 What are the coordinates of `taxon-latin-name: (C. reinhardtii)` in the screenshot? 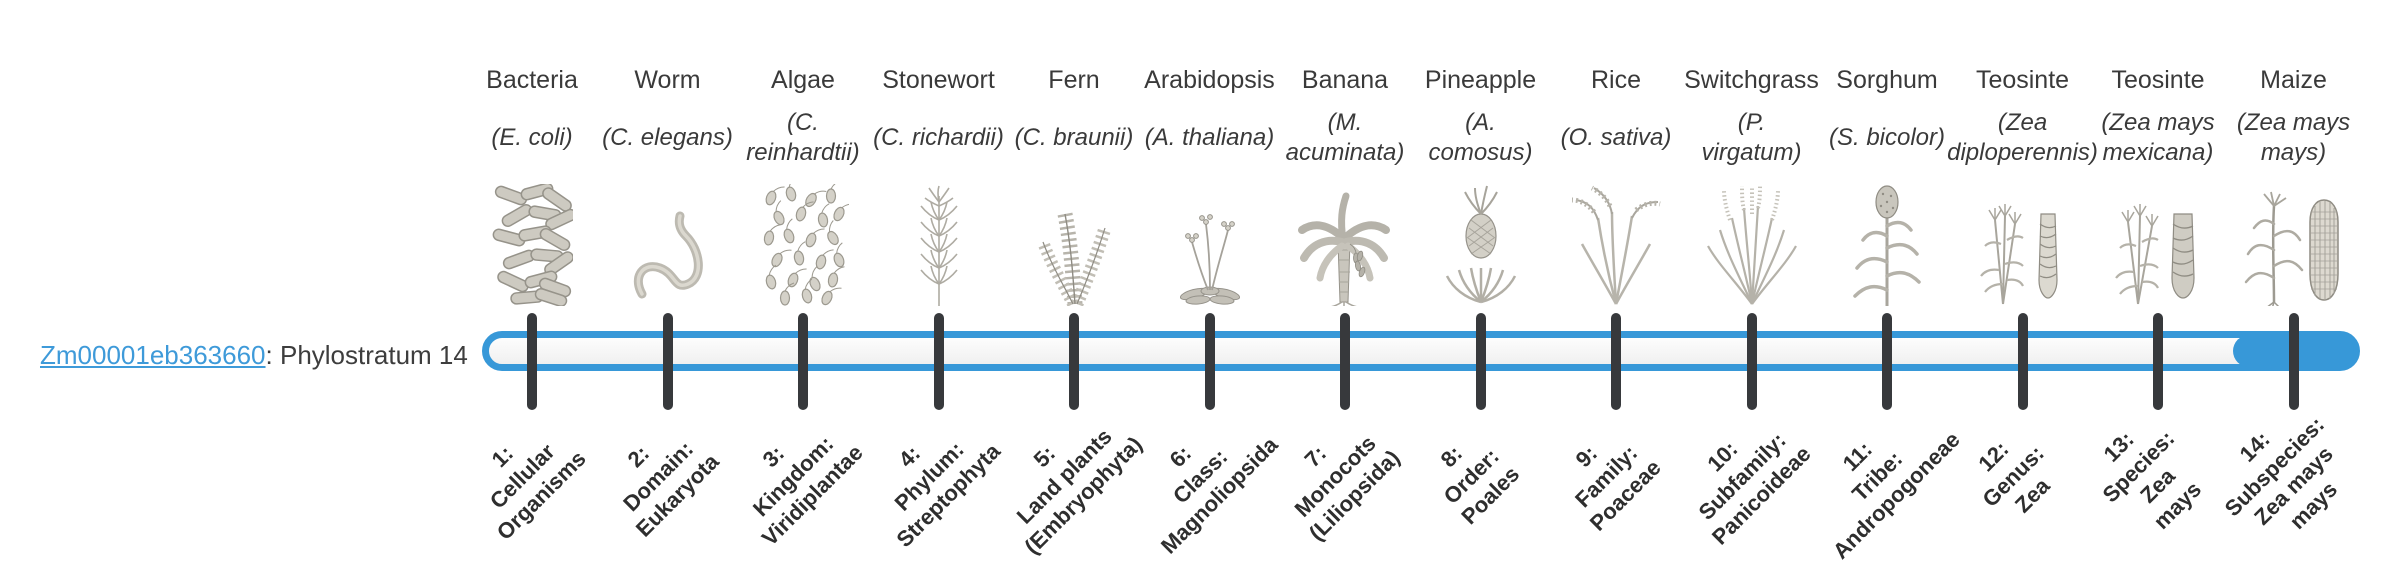 It's located at (803, 137).